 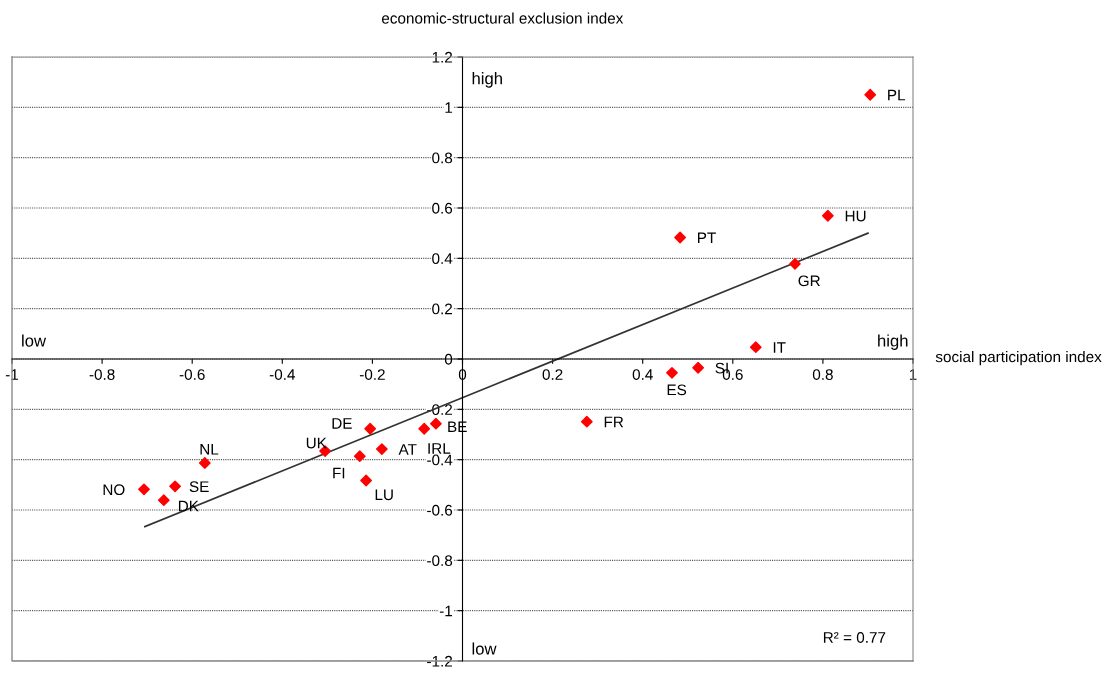 What do you see at coordinates (102, 374) in the screenshot?
I see `x-tick-label: -0.8` at bounding box center [102, 374].